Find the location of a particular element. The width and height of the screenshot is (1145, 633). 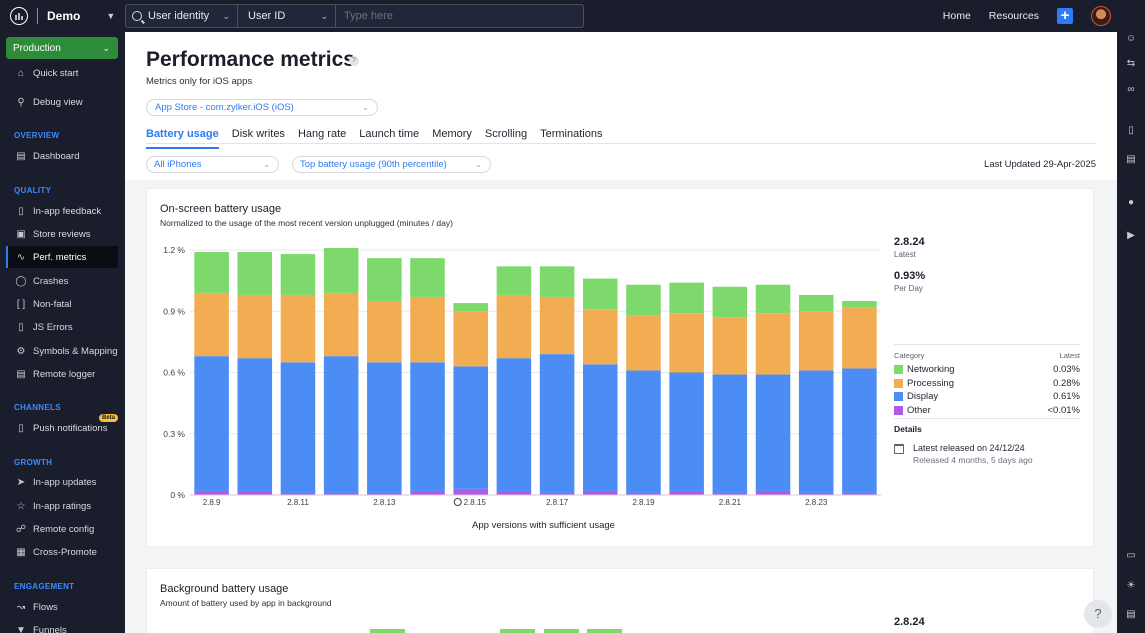

environment-select: Production ⌄ is located at coordinates (62, 48).